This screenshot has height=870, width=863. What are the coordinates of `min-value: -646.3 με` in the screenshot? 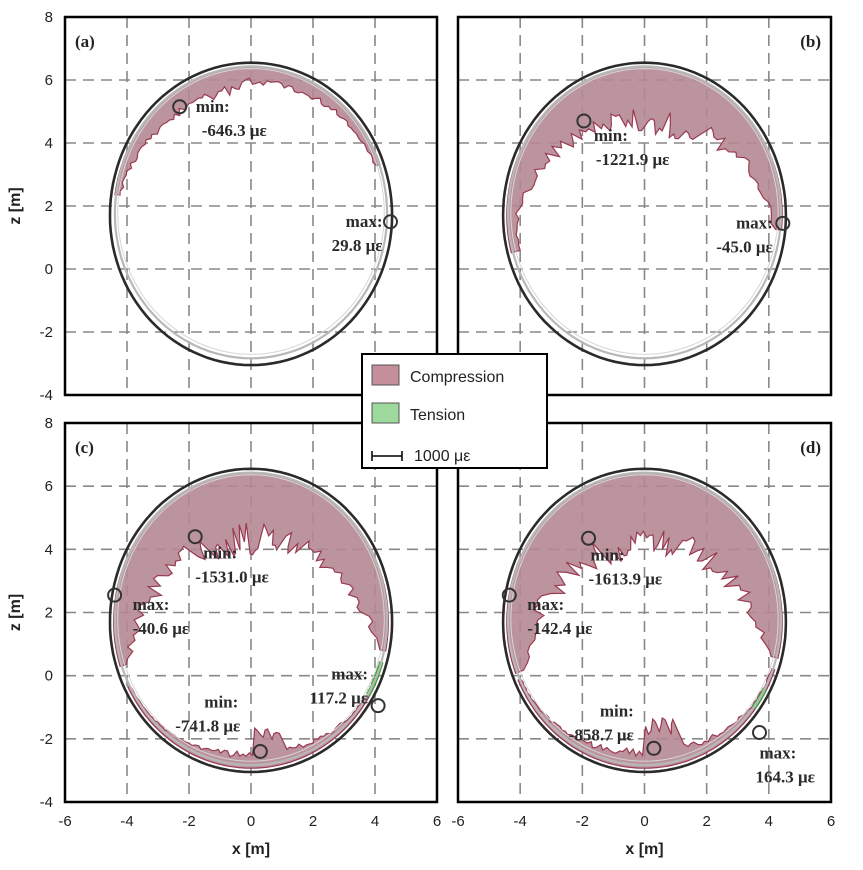 It's located at (234, 130).